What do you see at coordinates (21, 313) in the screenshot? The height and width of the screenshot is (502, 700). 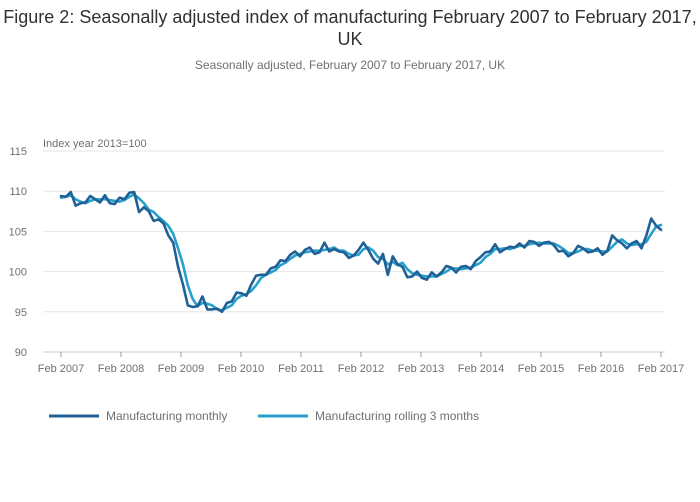 I see `y-tick-label: 95` at bounding box center [21, 313].